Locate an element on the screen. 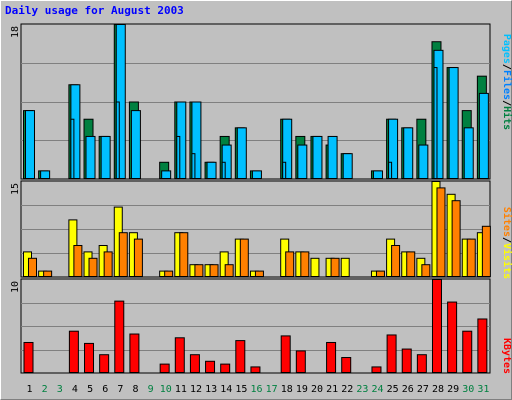 The image size is (512, 400). day-label: 3 is located at coordinates (60, 389).